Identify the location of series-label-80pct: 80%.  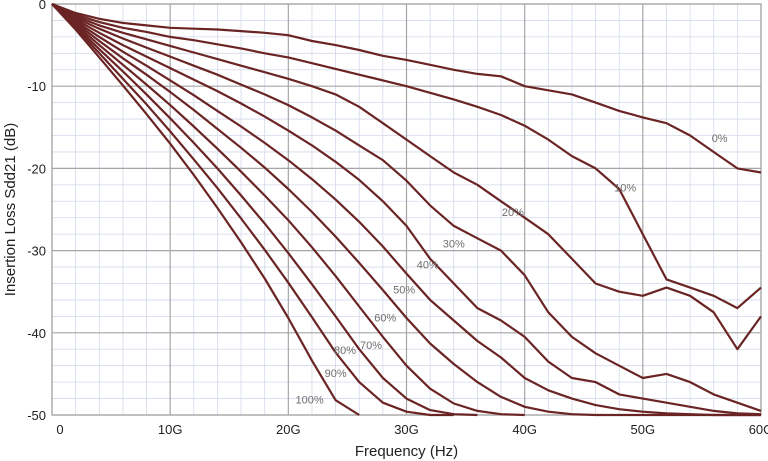
(345, 351).